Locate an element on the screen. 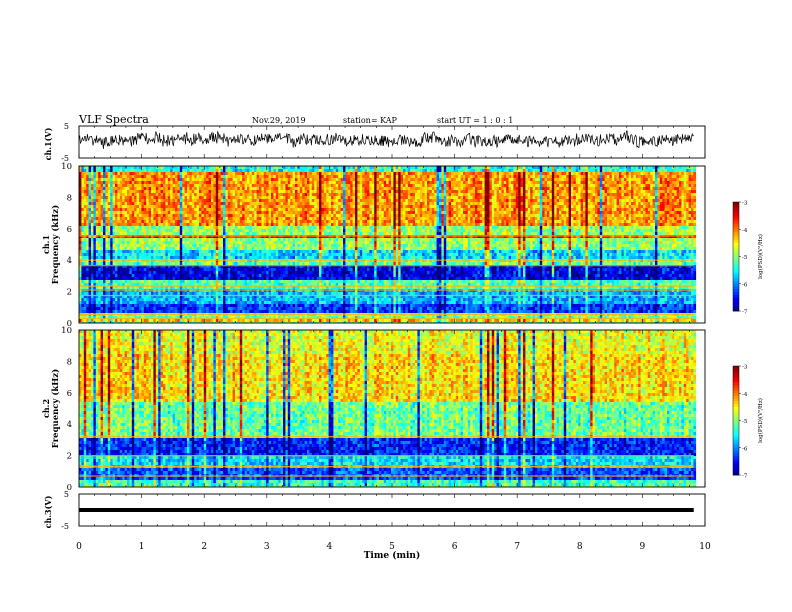 The image size is (792, 612). ch2-colorbar-tick-label: -7 is located at coordinates (745, 477).